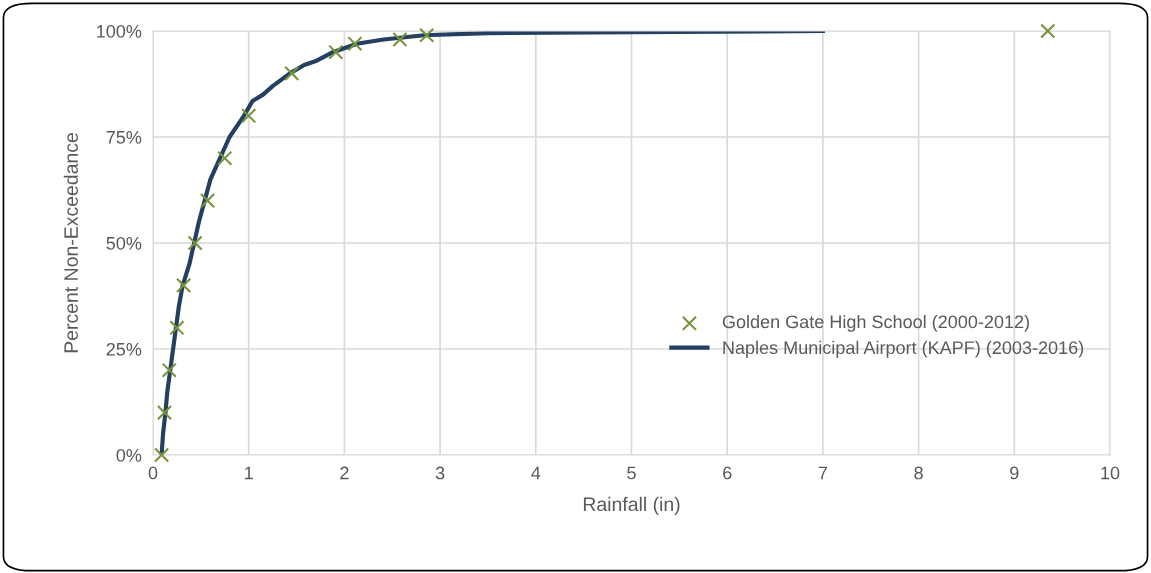 This screenshot has height=573, width=1151. I want to click on x-tick-label: 7, so click(823, 473).